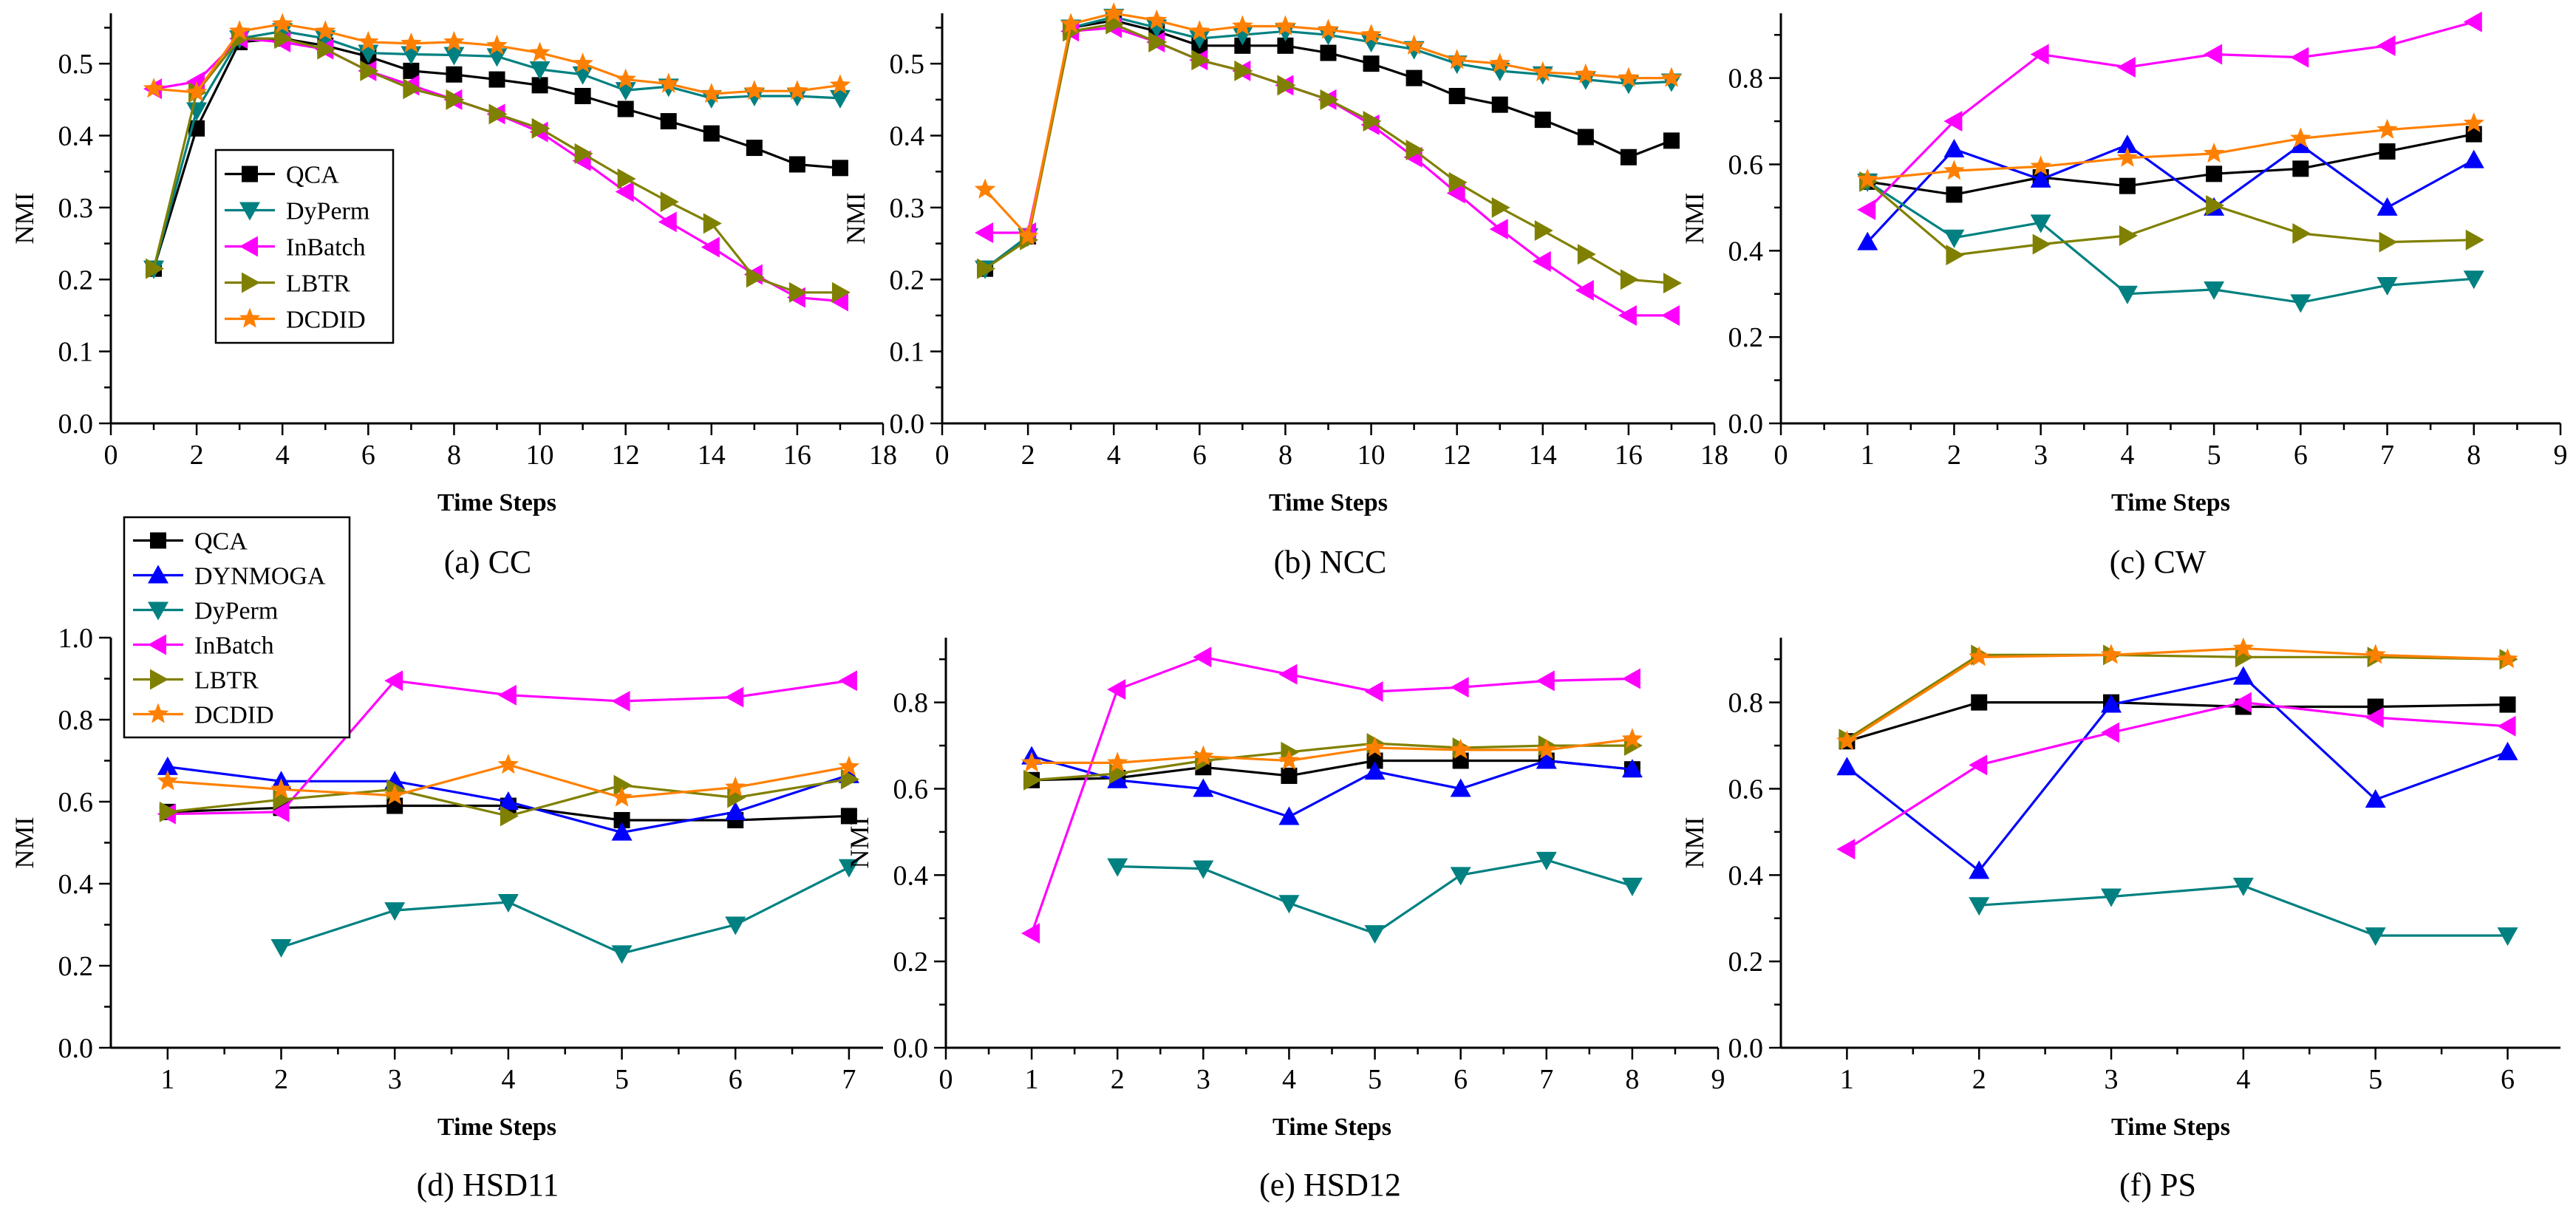 The image size is (2576, 1214). Describe the element at coordinates (2177, 721) in the screenshot. I see `series-line-qca` at that location.